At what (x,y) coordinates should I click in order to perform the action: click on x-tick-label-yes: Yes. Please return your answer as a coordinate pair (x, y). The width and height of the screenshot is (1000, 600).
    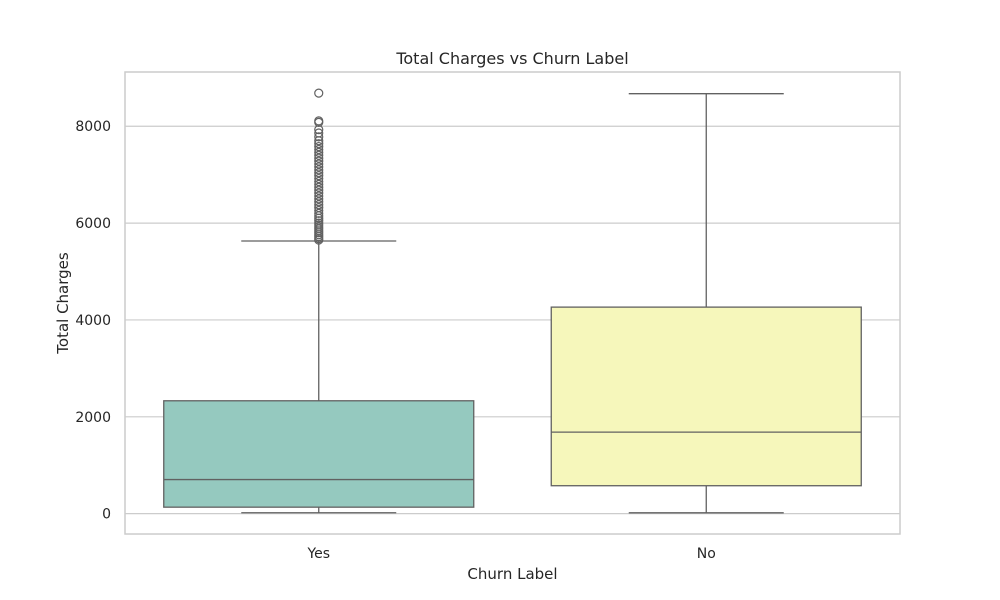
    Looking at the image, I should click on (318, 554).